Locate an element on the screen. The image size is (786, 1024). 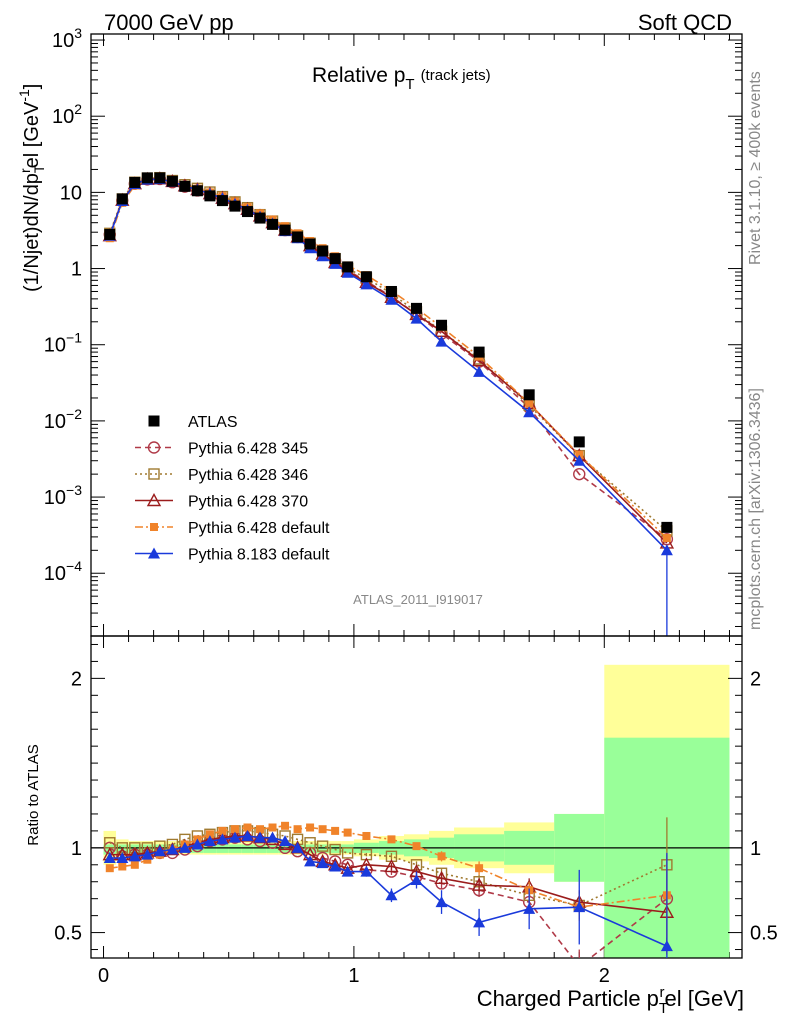
ratio-series-group is located at coordinates (388, 894).